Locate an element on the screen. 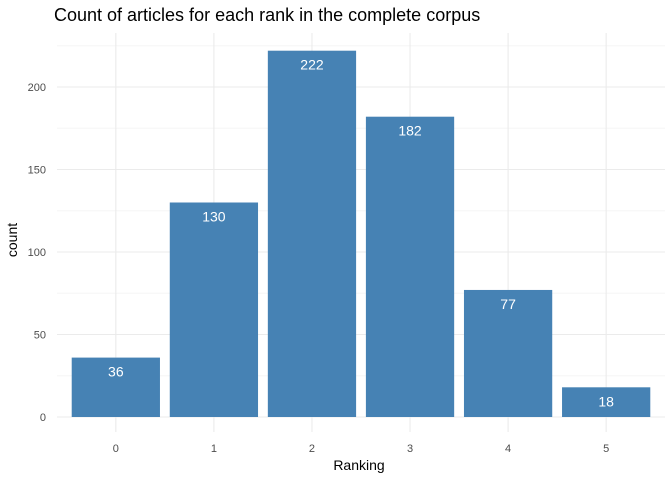  bar-value-label: 77 is located at coordinates (508, 304).